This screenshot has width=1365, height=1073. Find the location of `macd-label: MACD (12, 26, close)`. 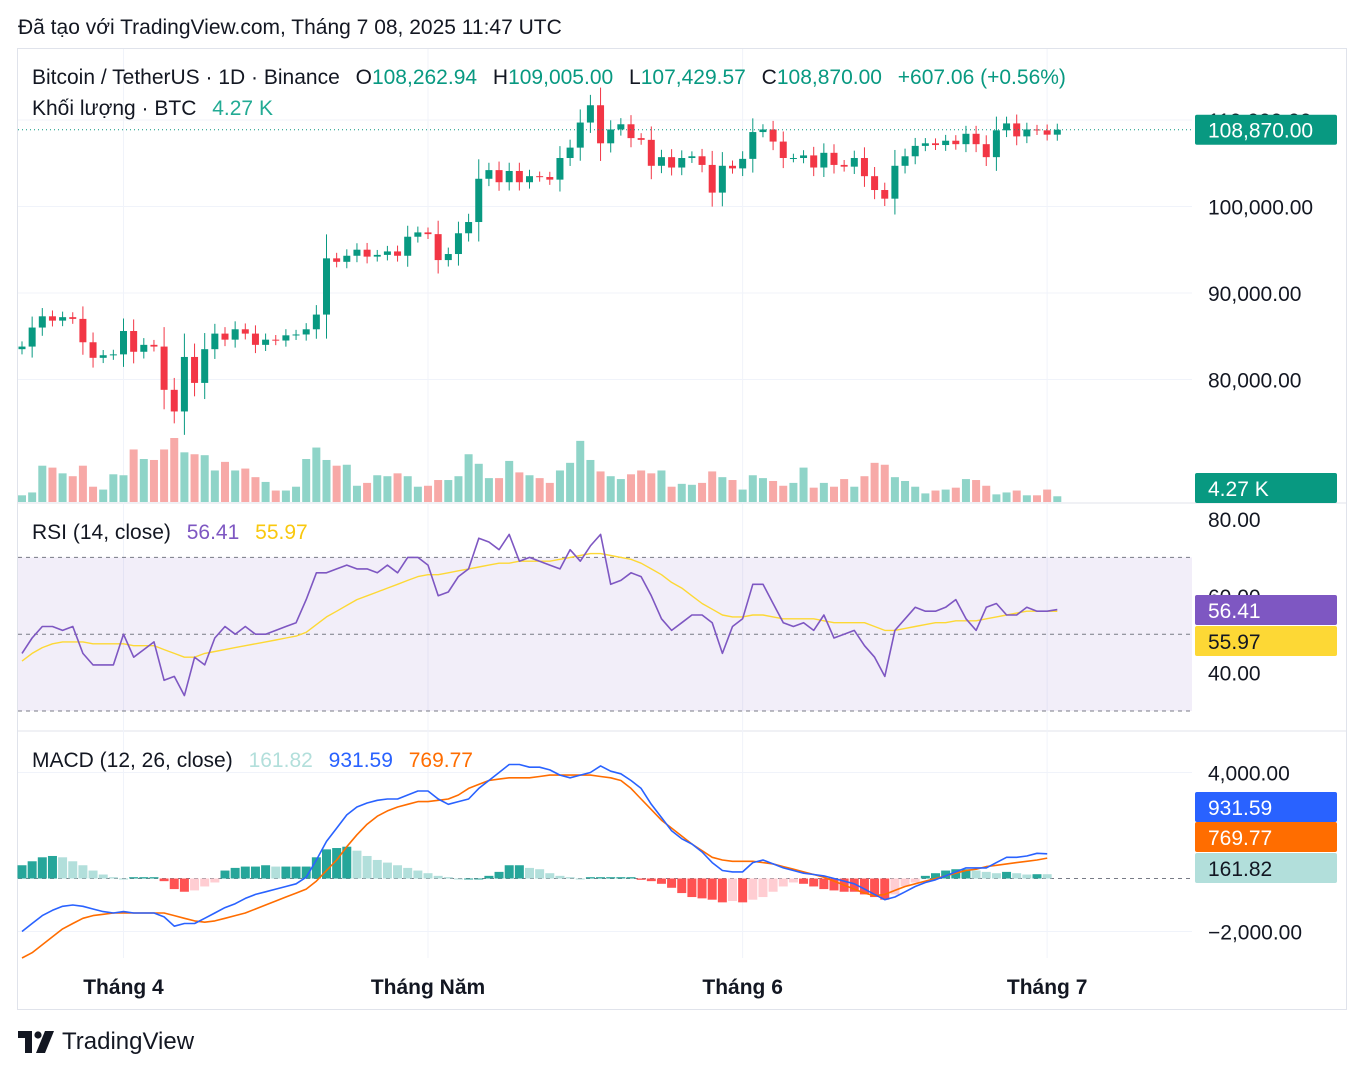

macd-label: MACD (12, 26, close) is located at coordinates (132, 760).